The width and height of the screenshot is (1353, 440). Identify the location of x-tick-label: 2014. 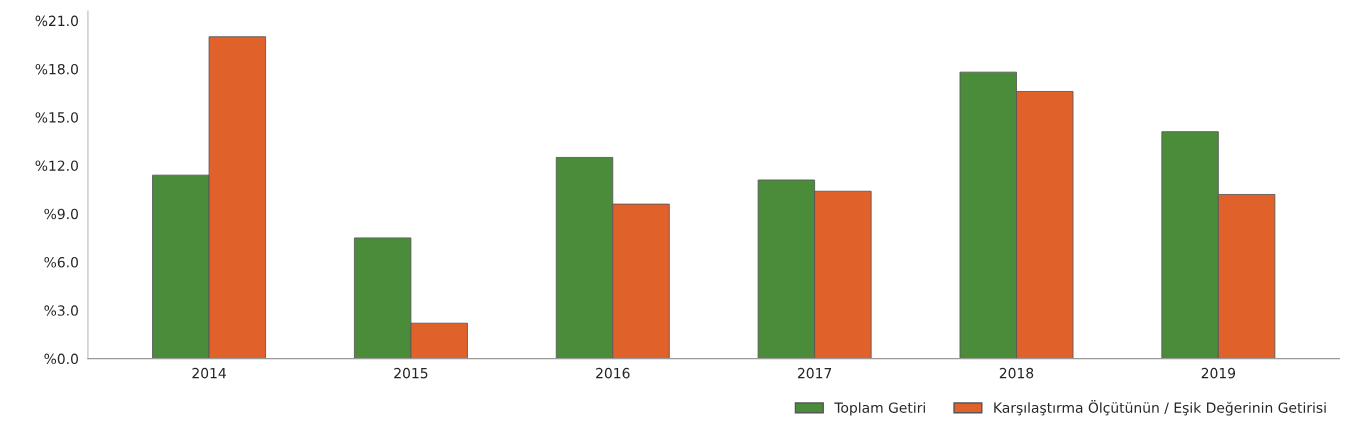
(209, 373).